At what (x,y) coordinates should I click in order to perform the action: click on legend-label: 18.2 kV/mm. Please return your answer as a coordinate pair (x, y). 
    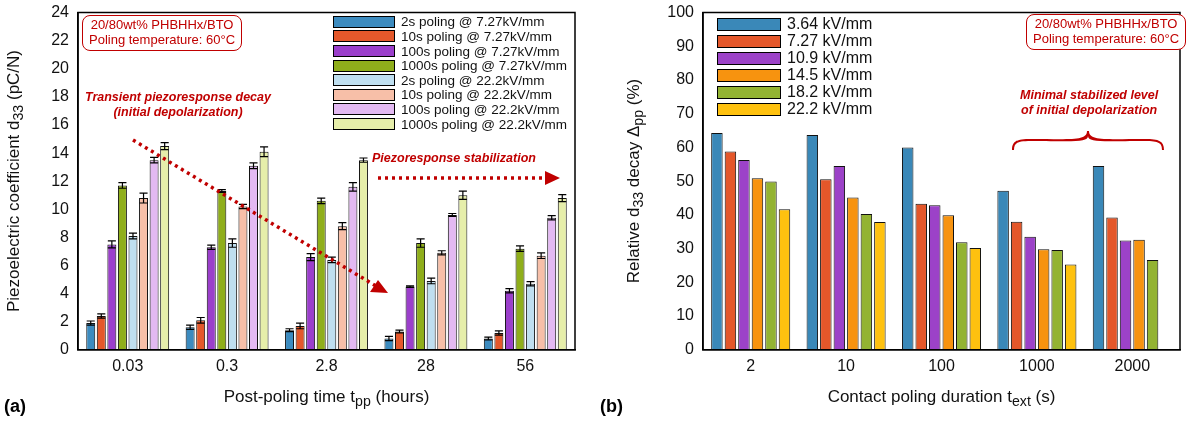
    Looking at the image, I should click on (830, 92).